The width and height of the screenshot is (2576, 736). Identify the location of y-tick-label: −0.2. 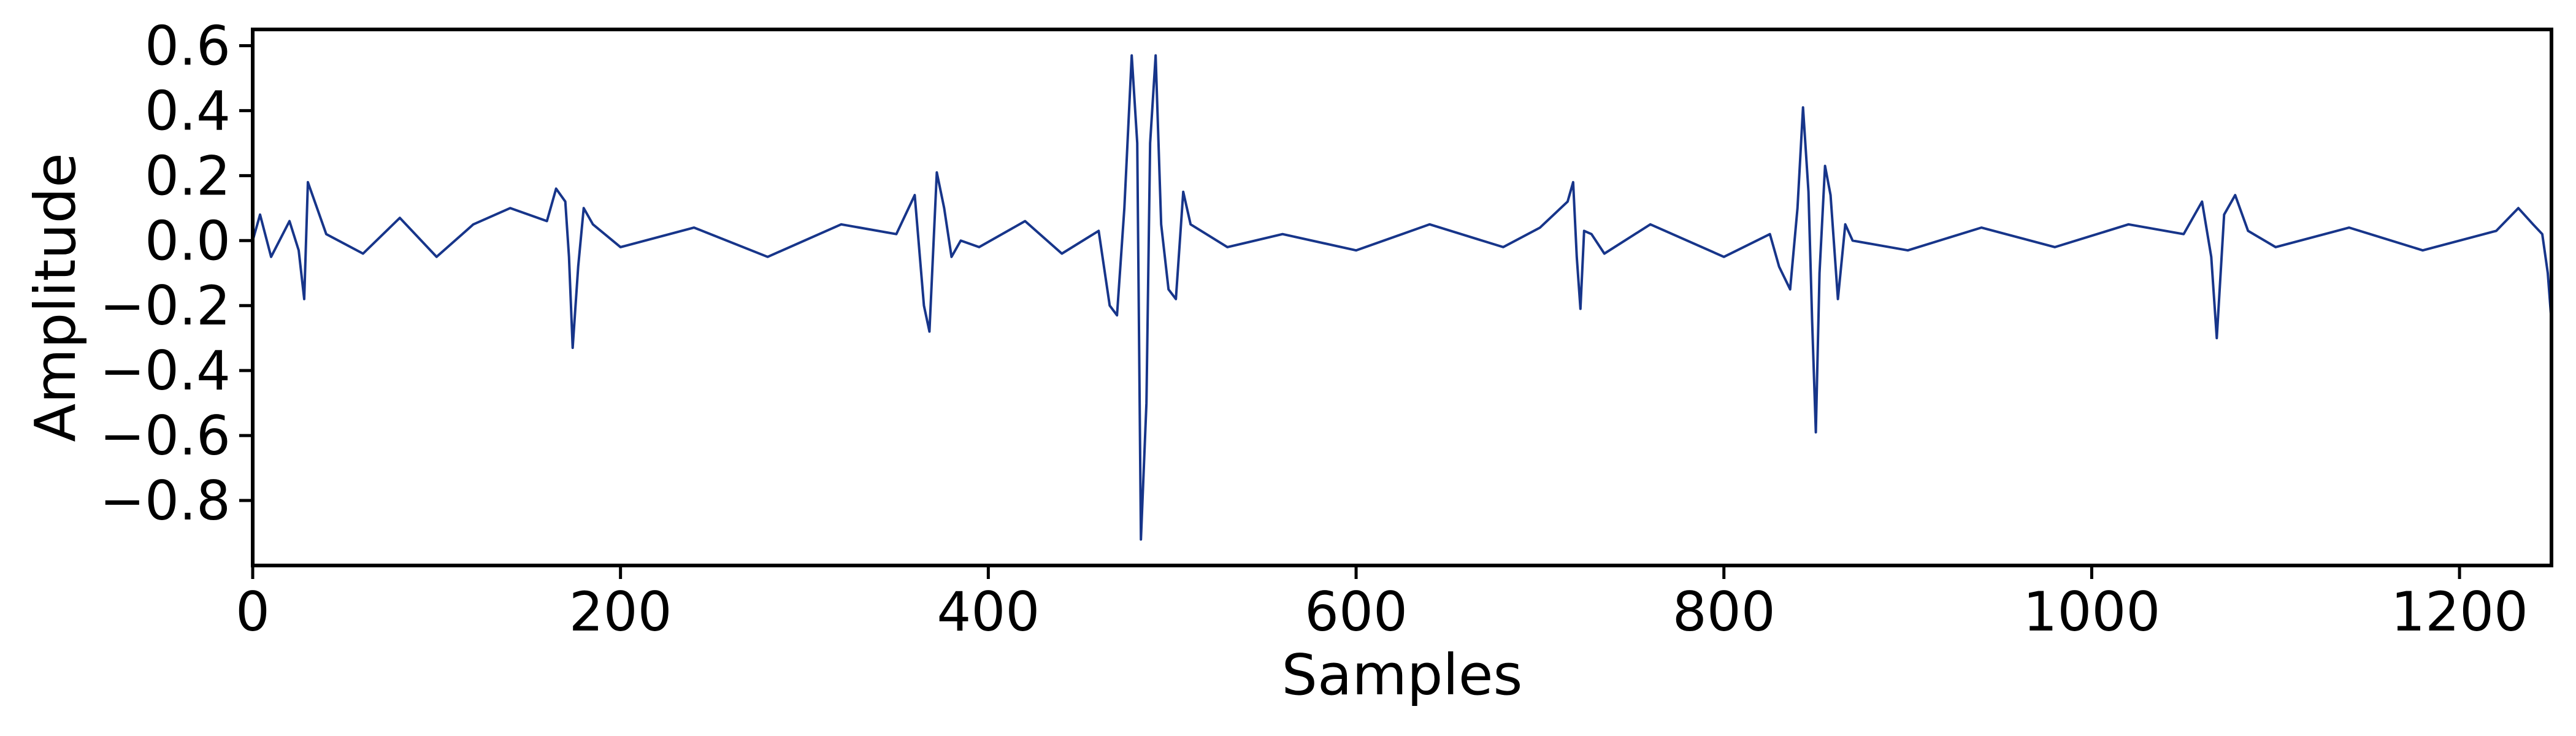
(165, 305).